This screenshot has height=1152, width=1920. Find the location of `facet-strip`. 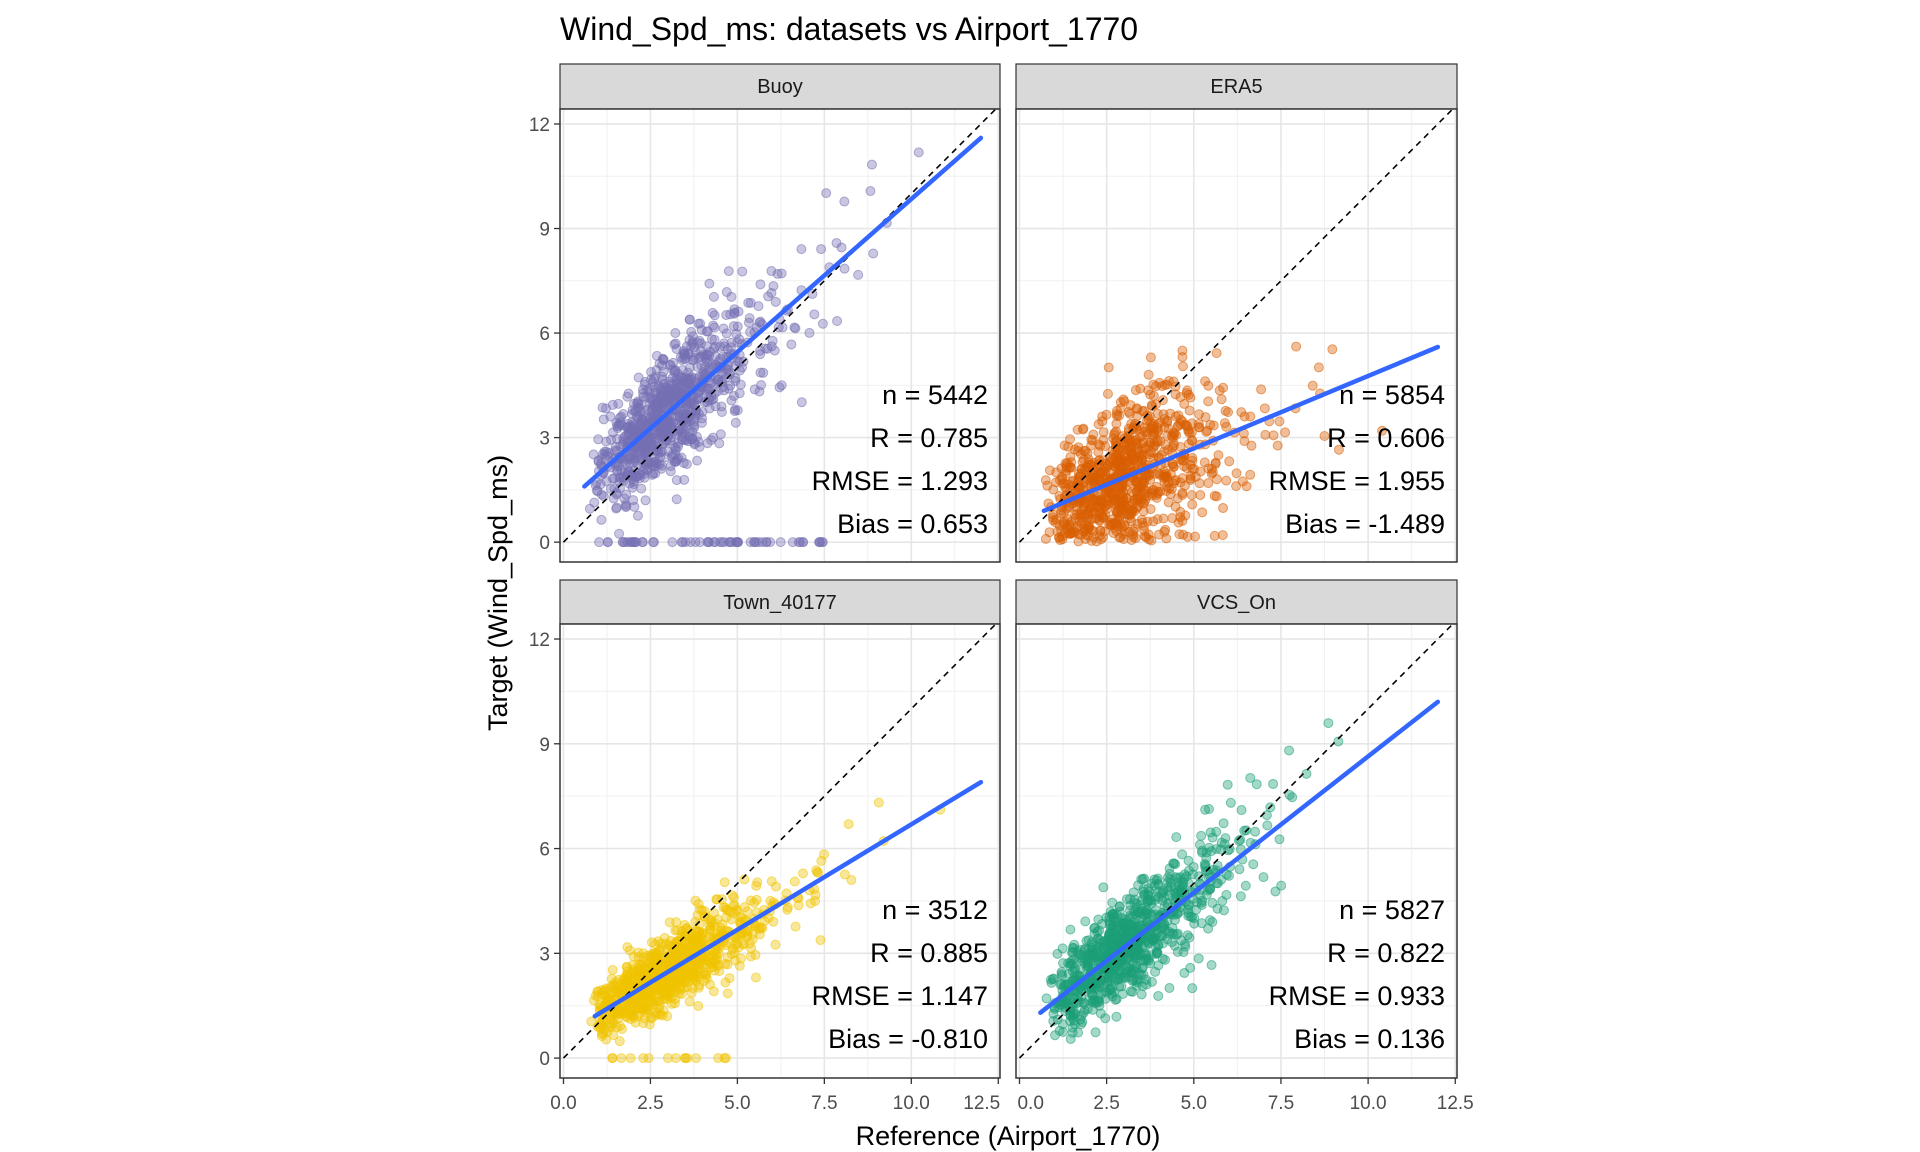

facet-strip is located at coordinates (780, 86).